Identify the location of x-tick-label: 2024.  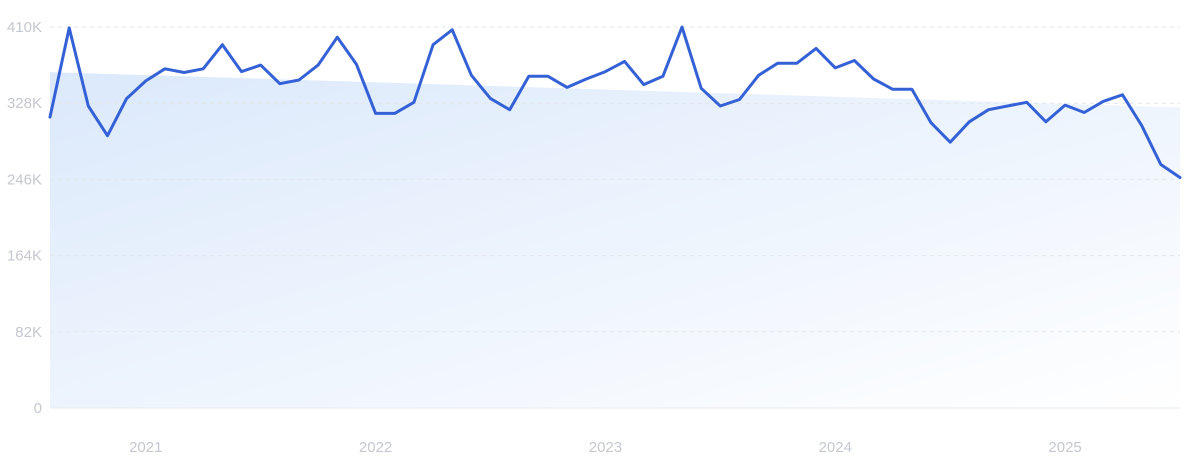
(835, 447).